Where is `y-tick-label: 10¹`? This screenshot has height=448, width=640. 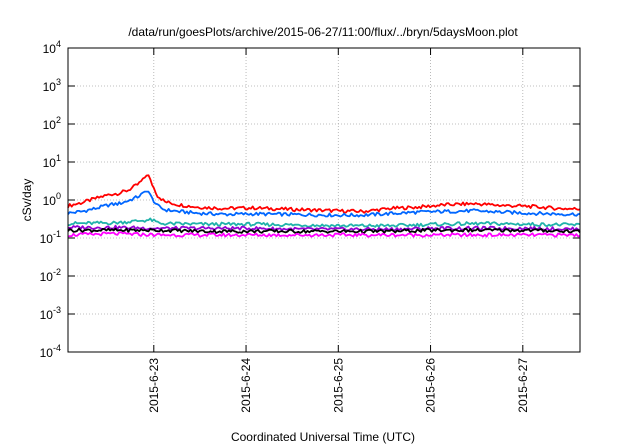 y-tick-label: 10¹ is located at coordinates (52, 161).